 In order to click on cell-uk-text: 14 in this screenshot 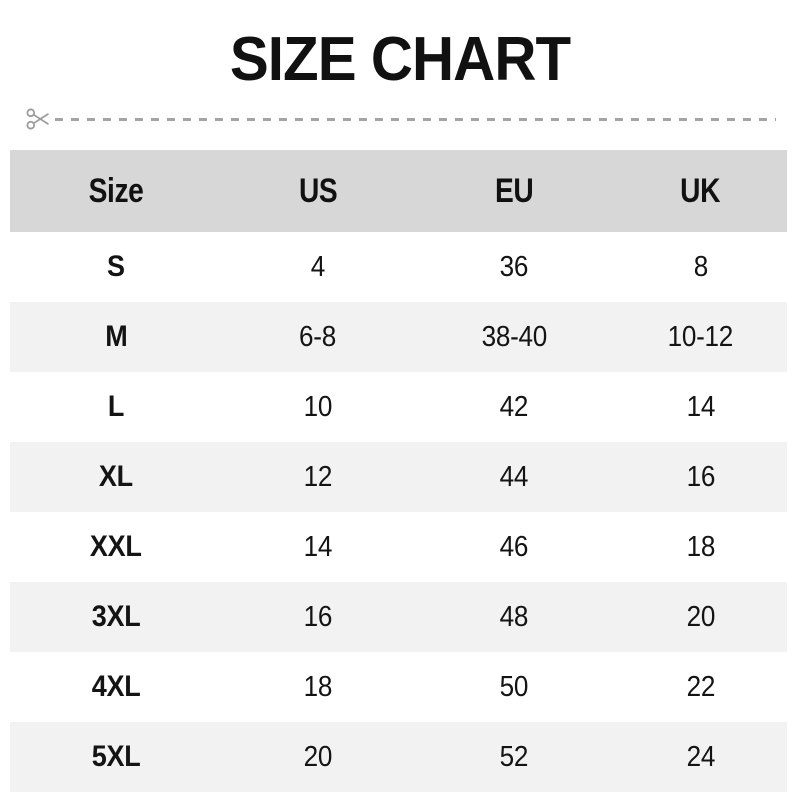, I will do `click(700, 406)`.